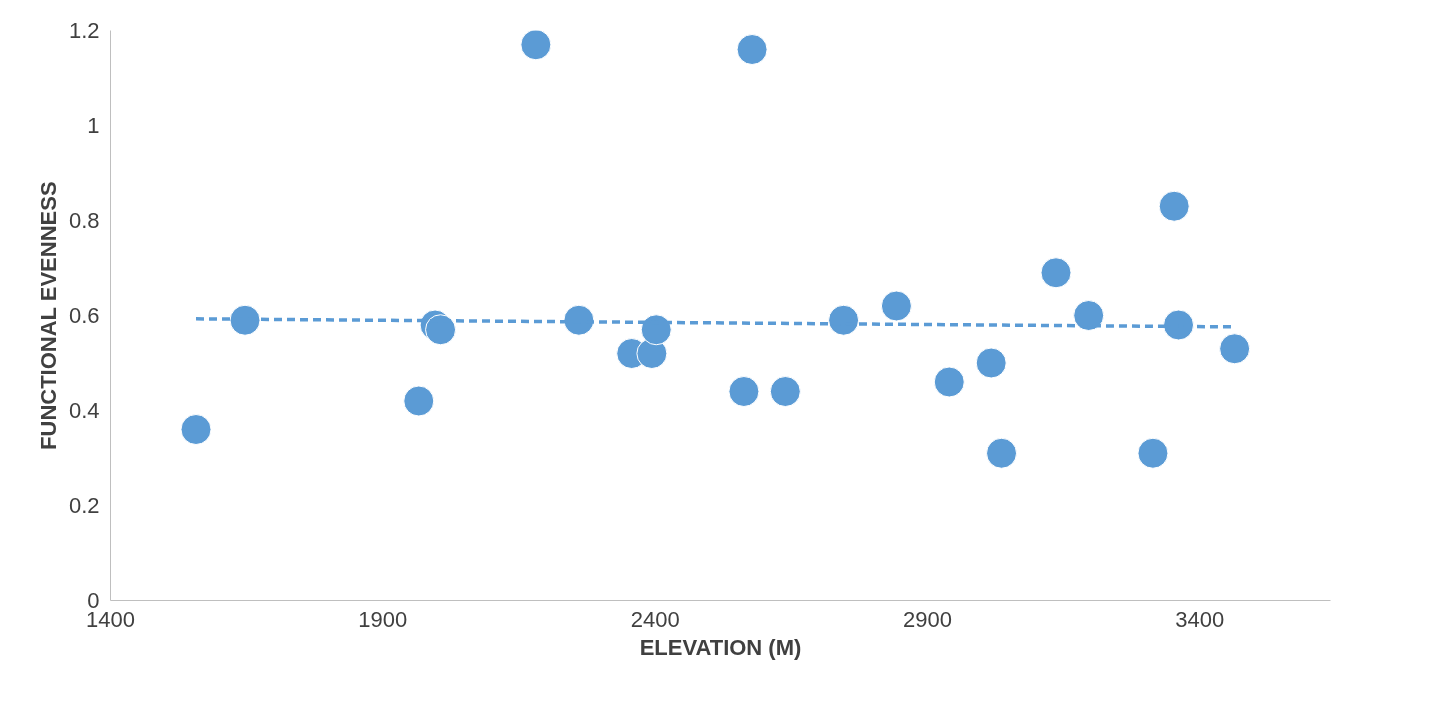  I want to click on y-tick-label: 0, so click(93, 600).